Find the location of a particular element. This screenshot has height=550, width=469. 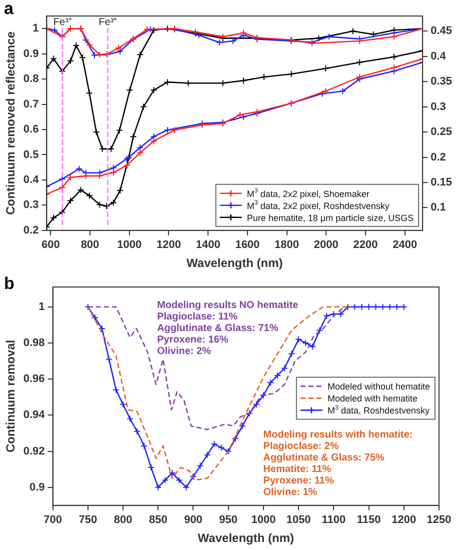

y2-tick-label: 0.25 is located at coordinates (441, 132).